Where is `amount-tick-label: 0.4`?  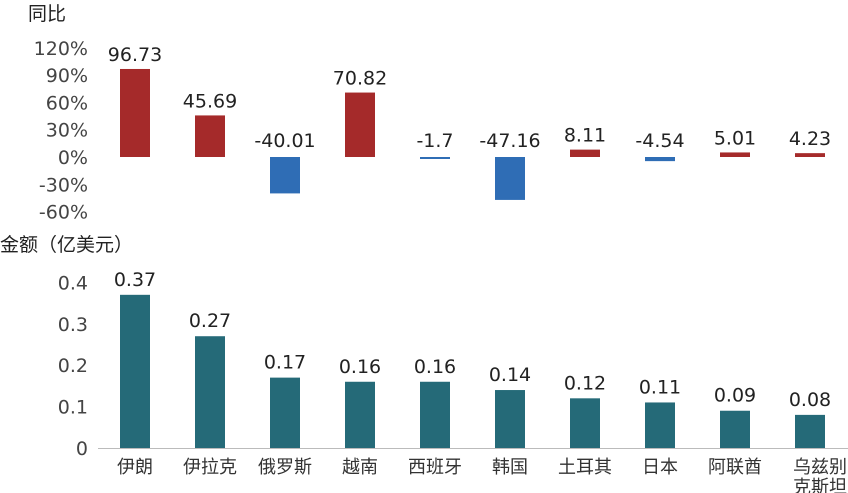 amount-tick-label: 0.4 is located at coordinates (73, 283).